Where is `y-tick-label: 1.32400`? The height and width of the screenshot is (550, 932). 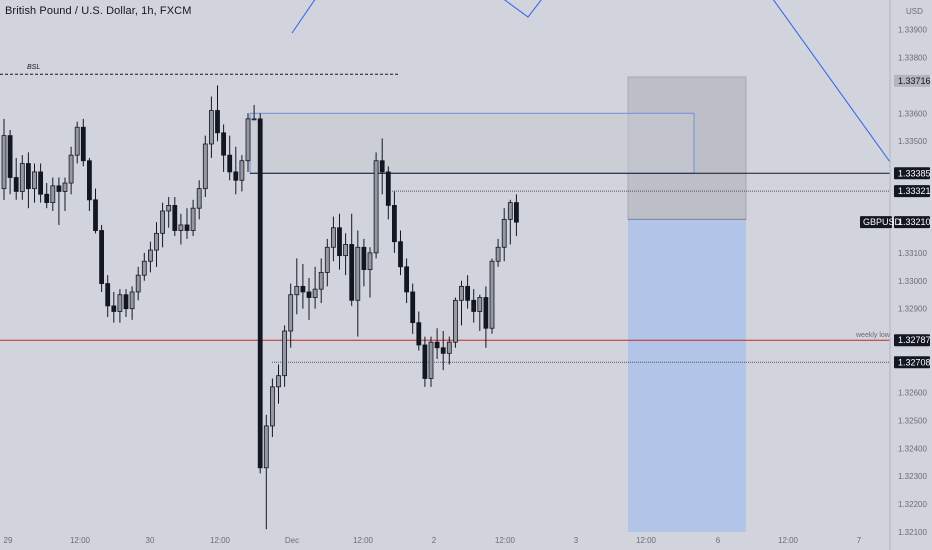
y-tick-label: 1.32400 is located at coordinates (912, 448).